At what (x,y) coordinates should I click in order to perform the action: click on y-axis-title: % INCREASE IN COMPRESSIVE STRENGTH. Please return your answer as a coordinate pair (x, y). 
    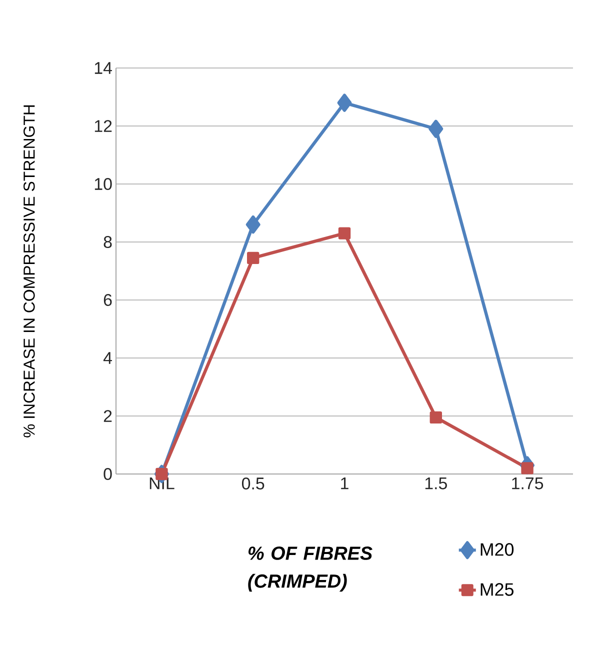
    Looking at the image, I should click on (29, 271).